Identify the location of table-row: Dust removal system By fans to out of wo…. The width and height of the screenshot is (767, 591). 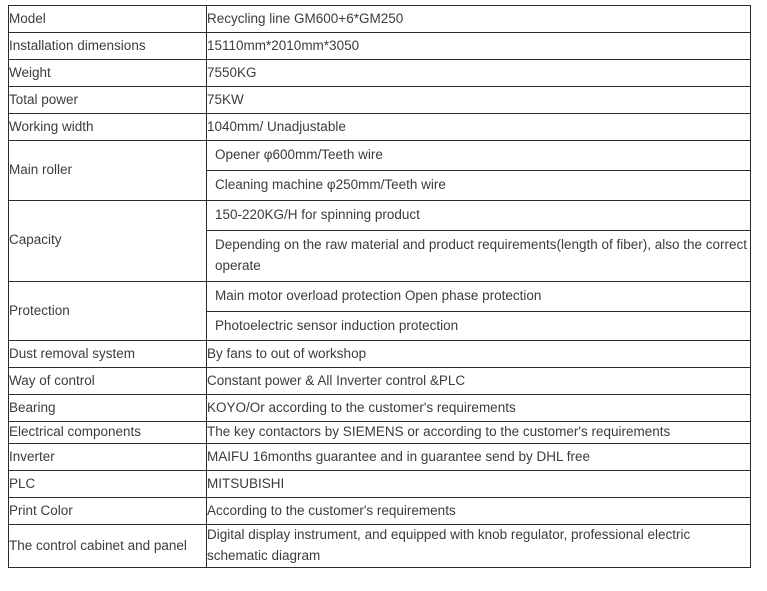
(379, 354).